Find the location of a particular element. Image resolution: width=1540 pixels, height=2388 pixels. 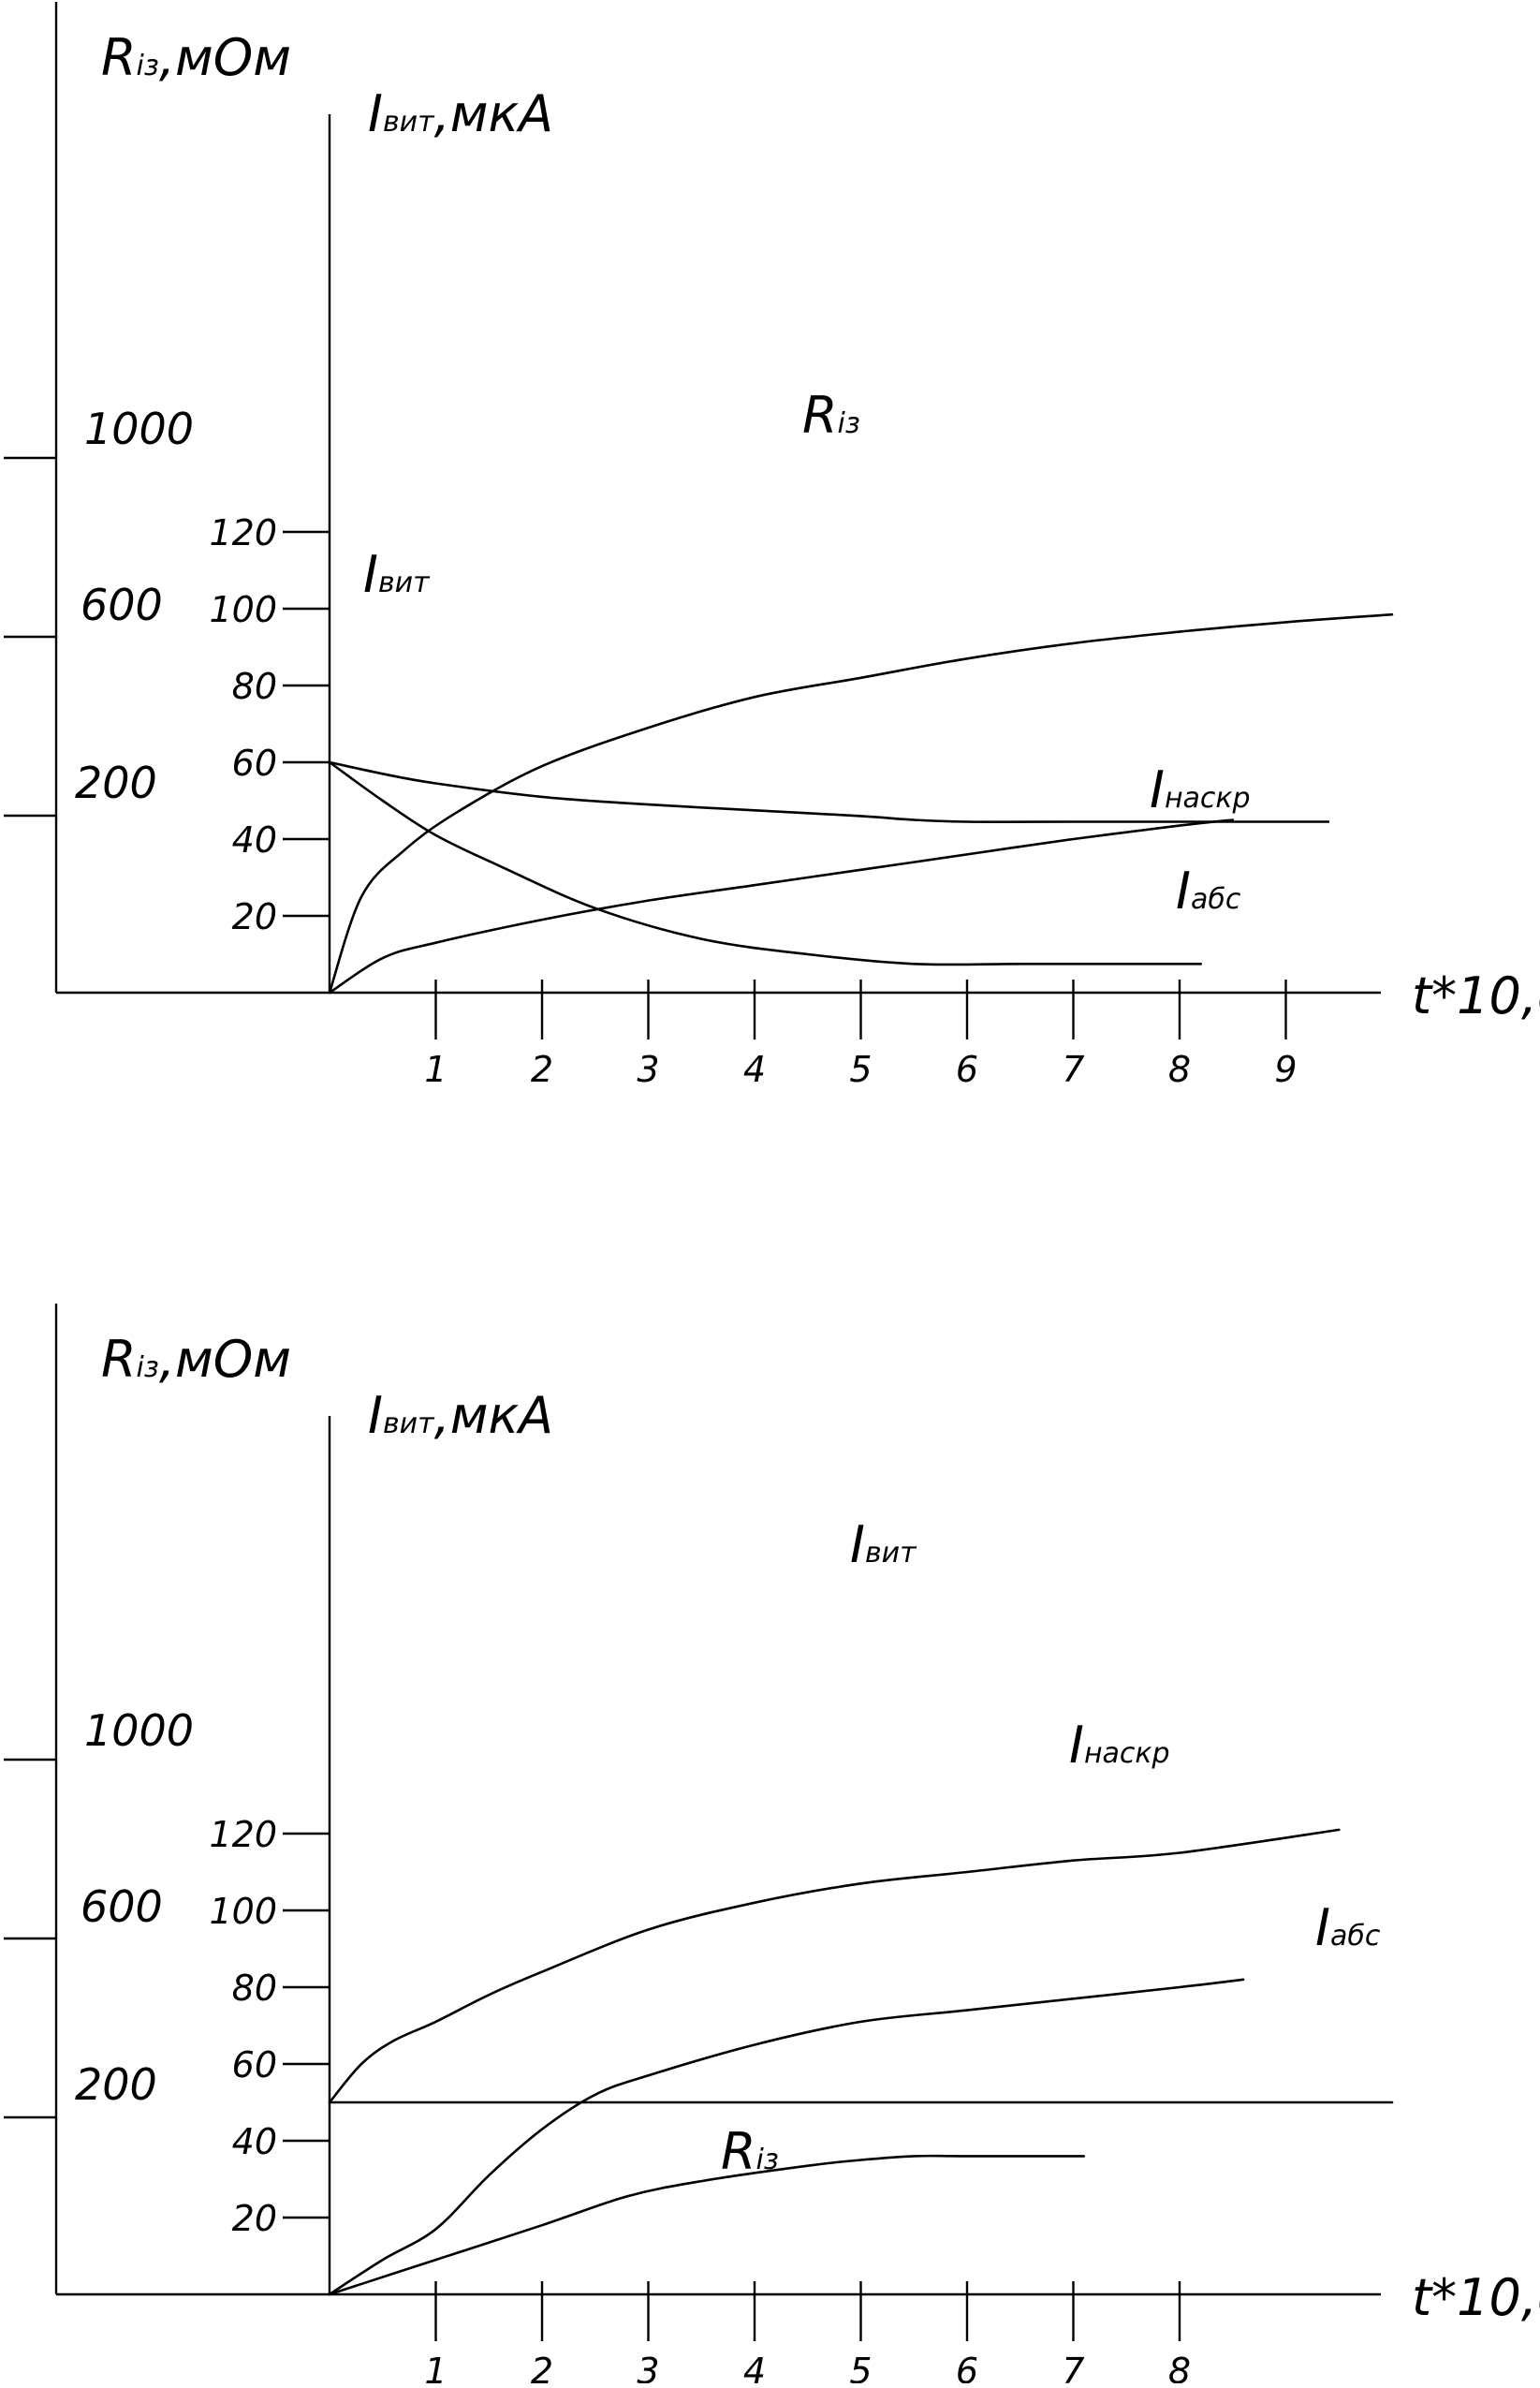

x-tick-label-9: 9 is located at coordinates (1285, 1069).